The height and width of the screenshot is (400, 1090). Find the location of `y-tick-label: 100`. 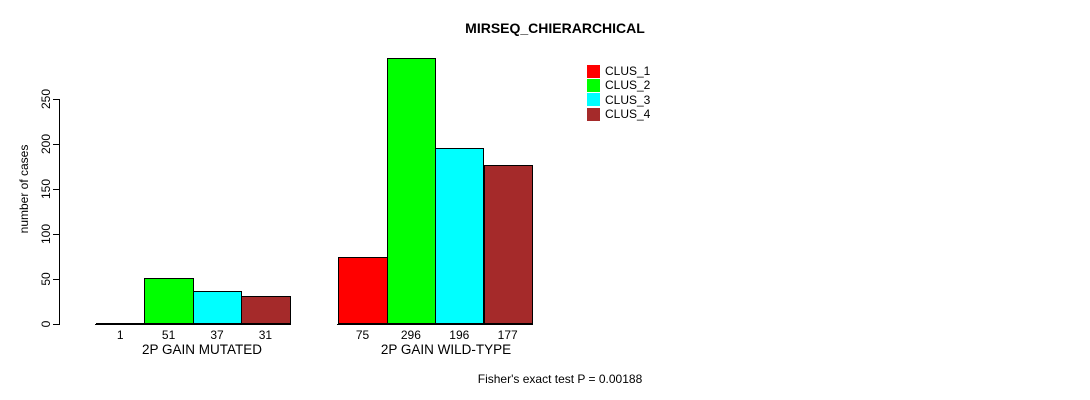

y-tick-label: 100 is located at coordinates (46, 234).